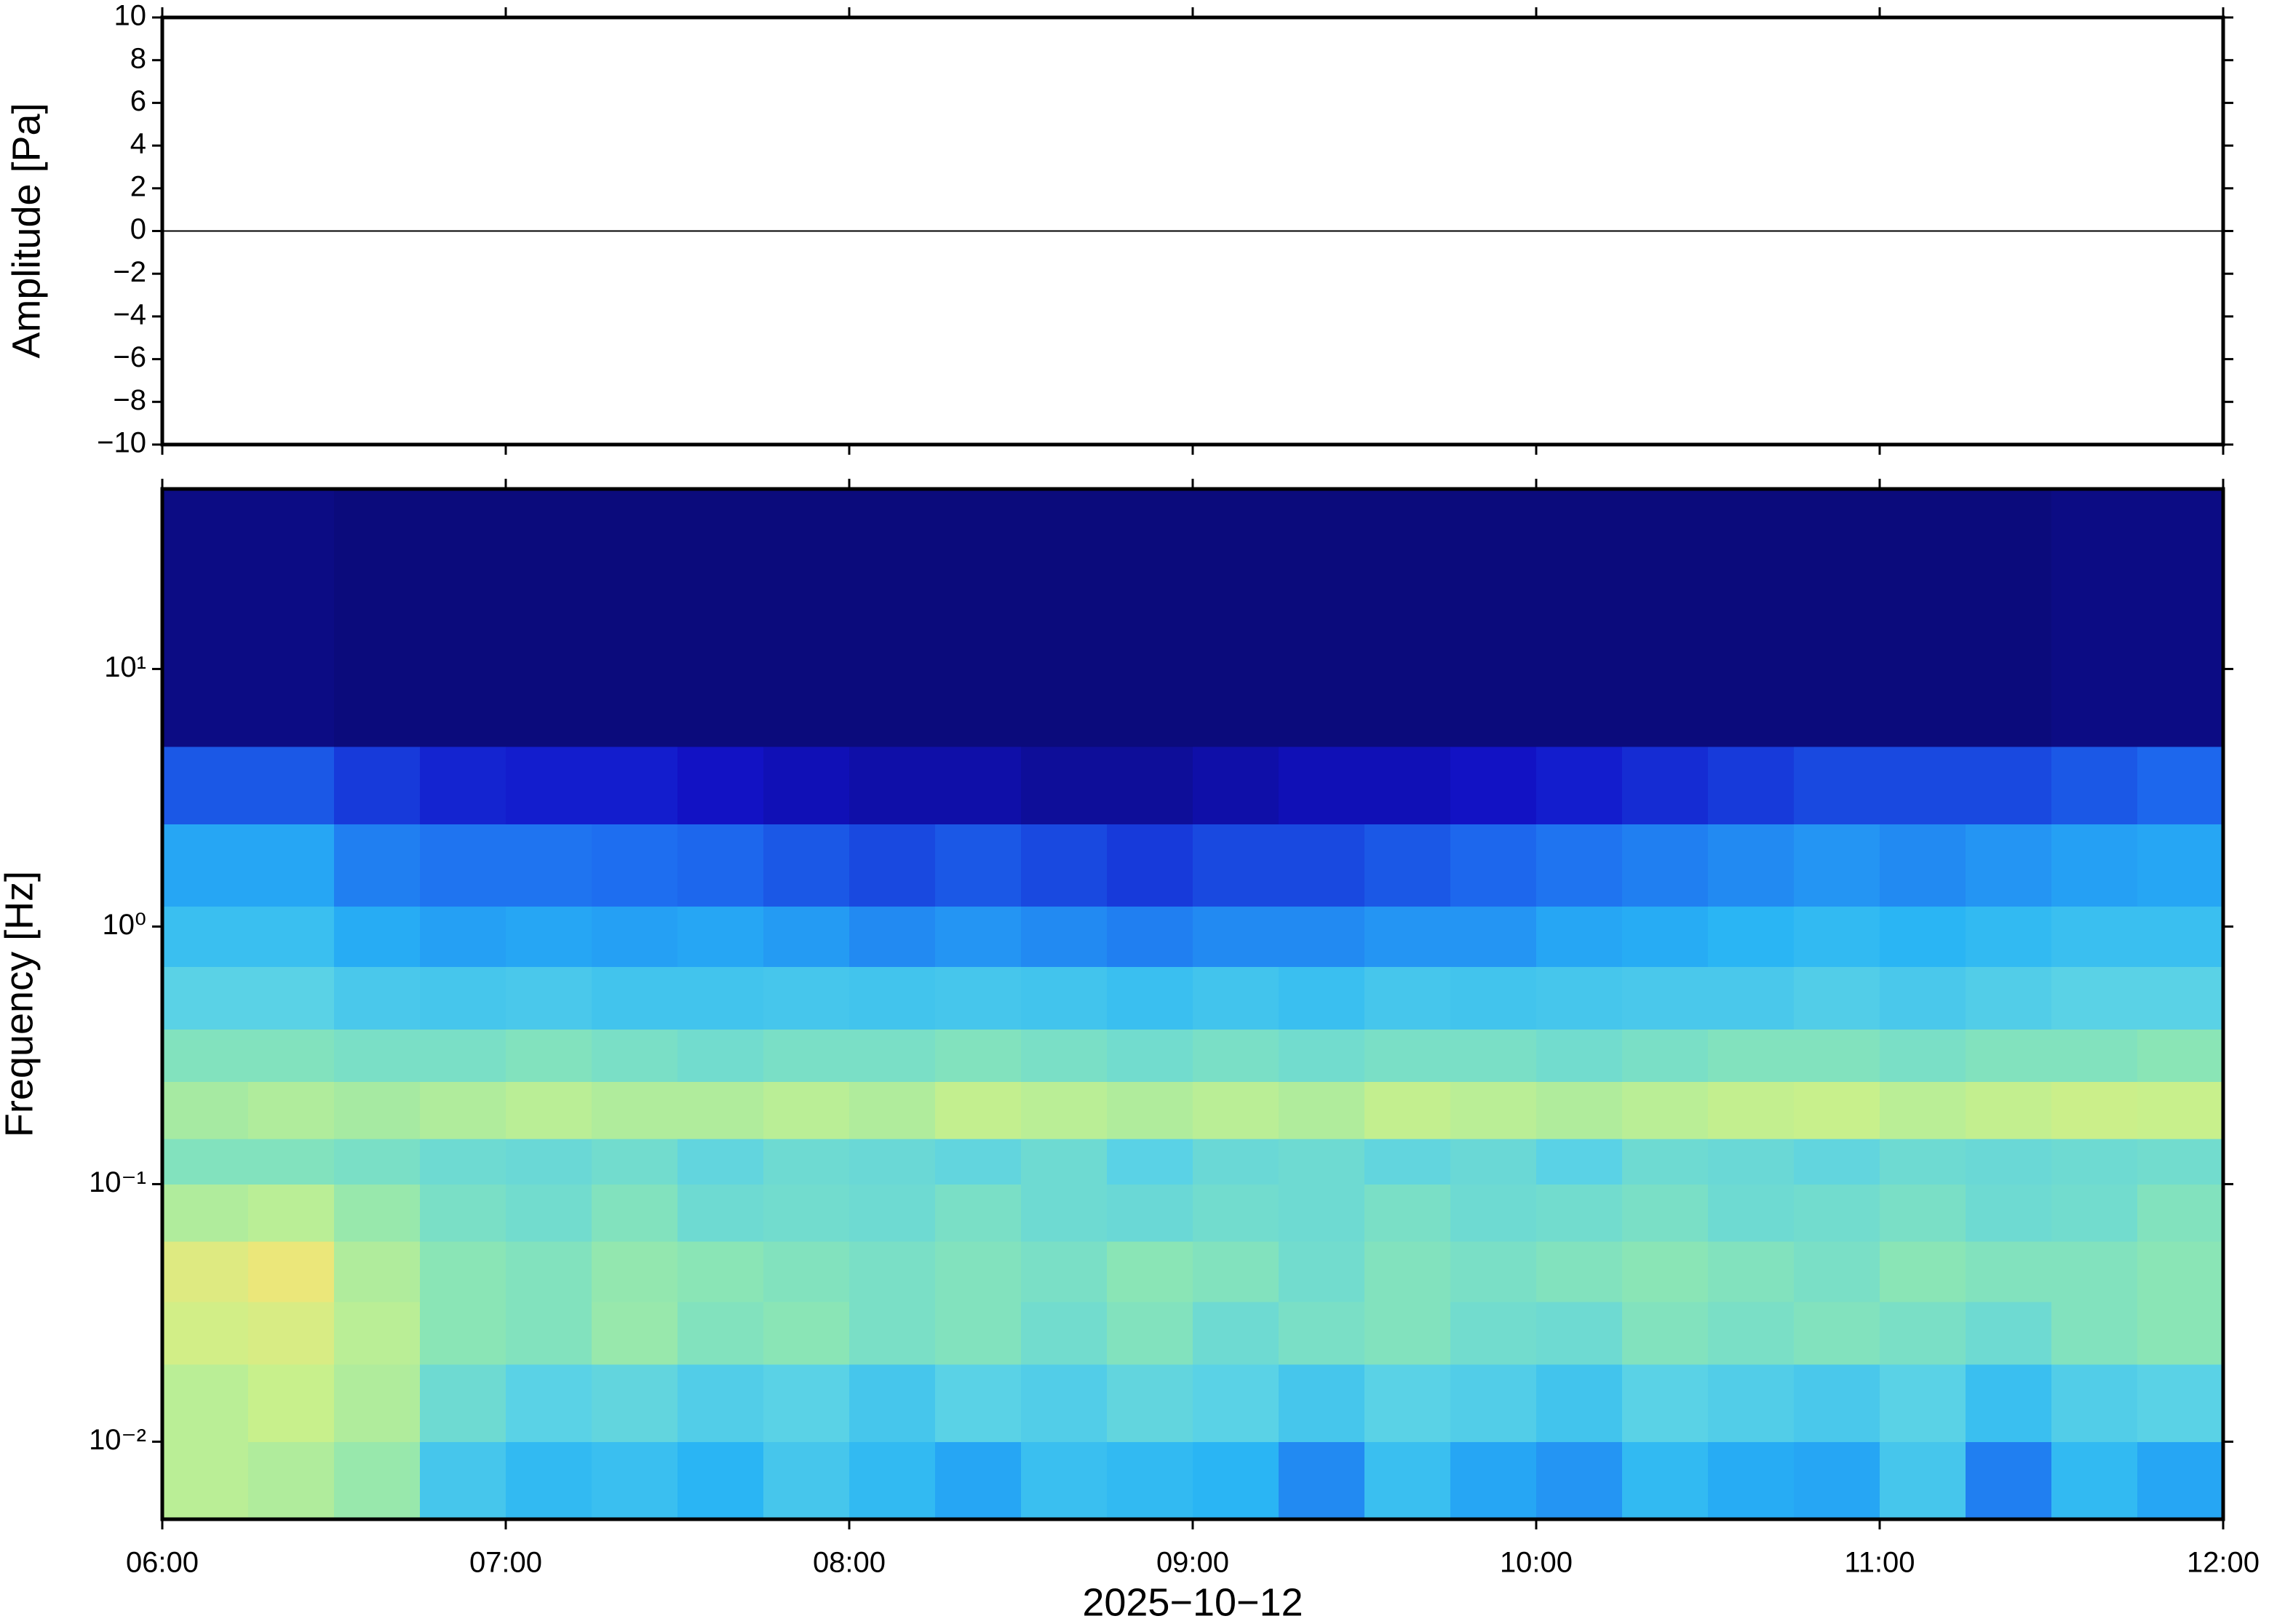 The height and width of the screenshot is (1624, 2269). What do you see at coordinates (1537, 1563) in the screenshot?
I see `x-tick-label: 10:00` at bounding box center [1537, 1563].